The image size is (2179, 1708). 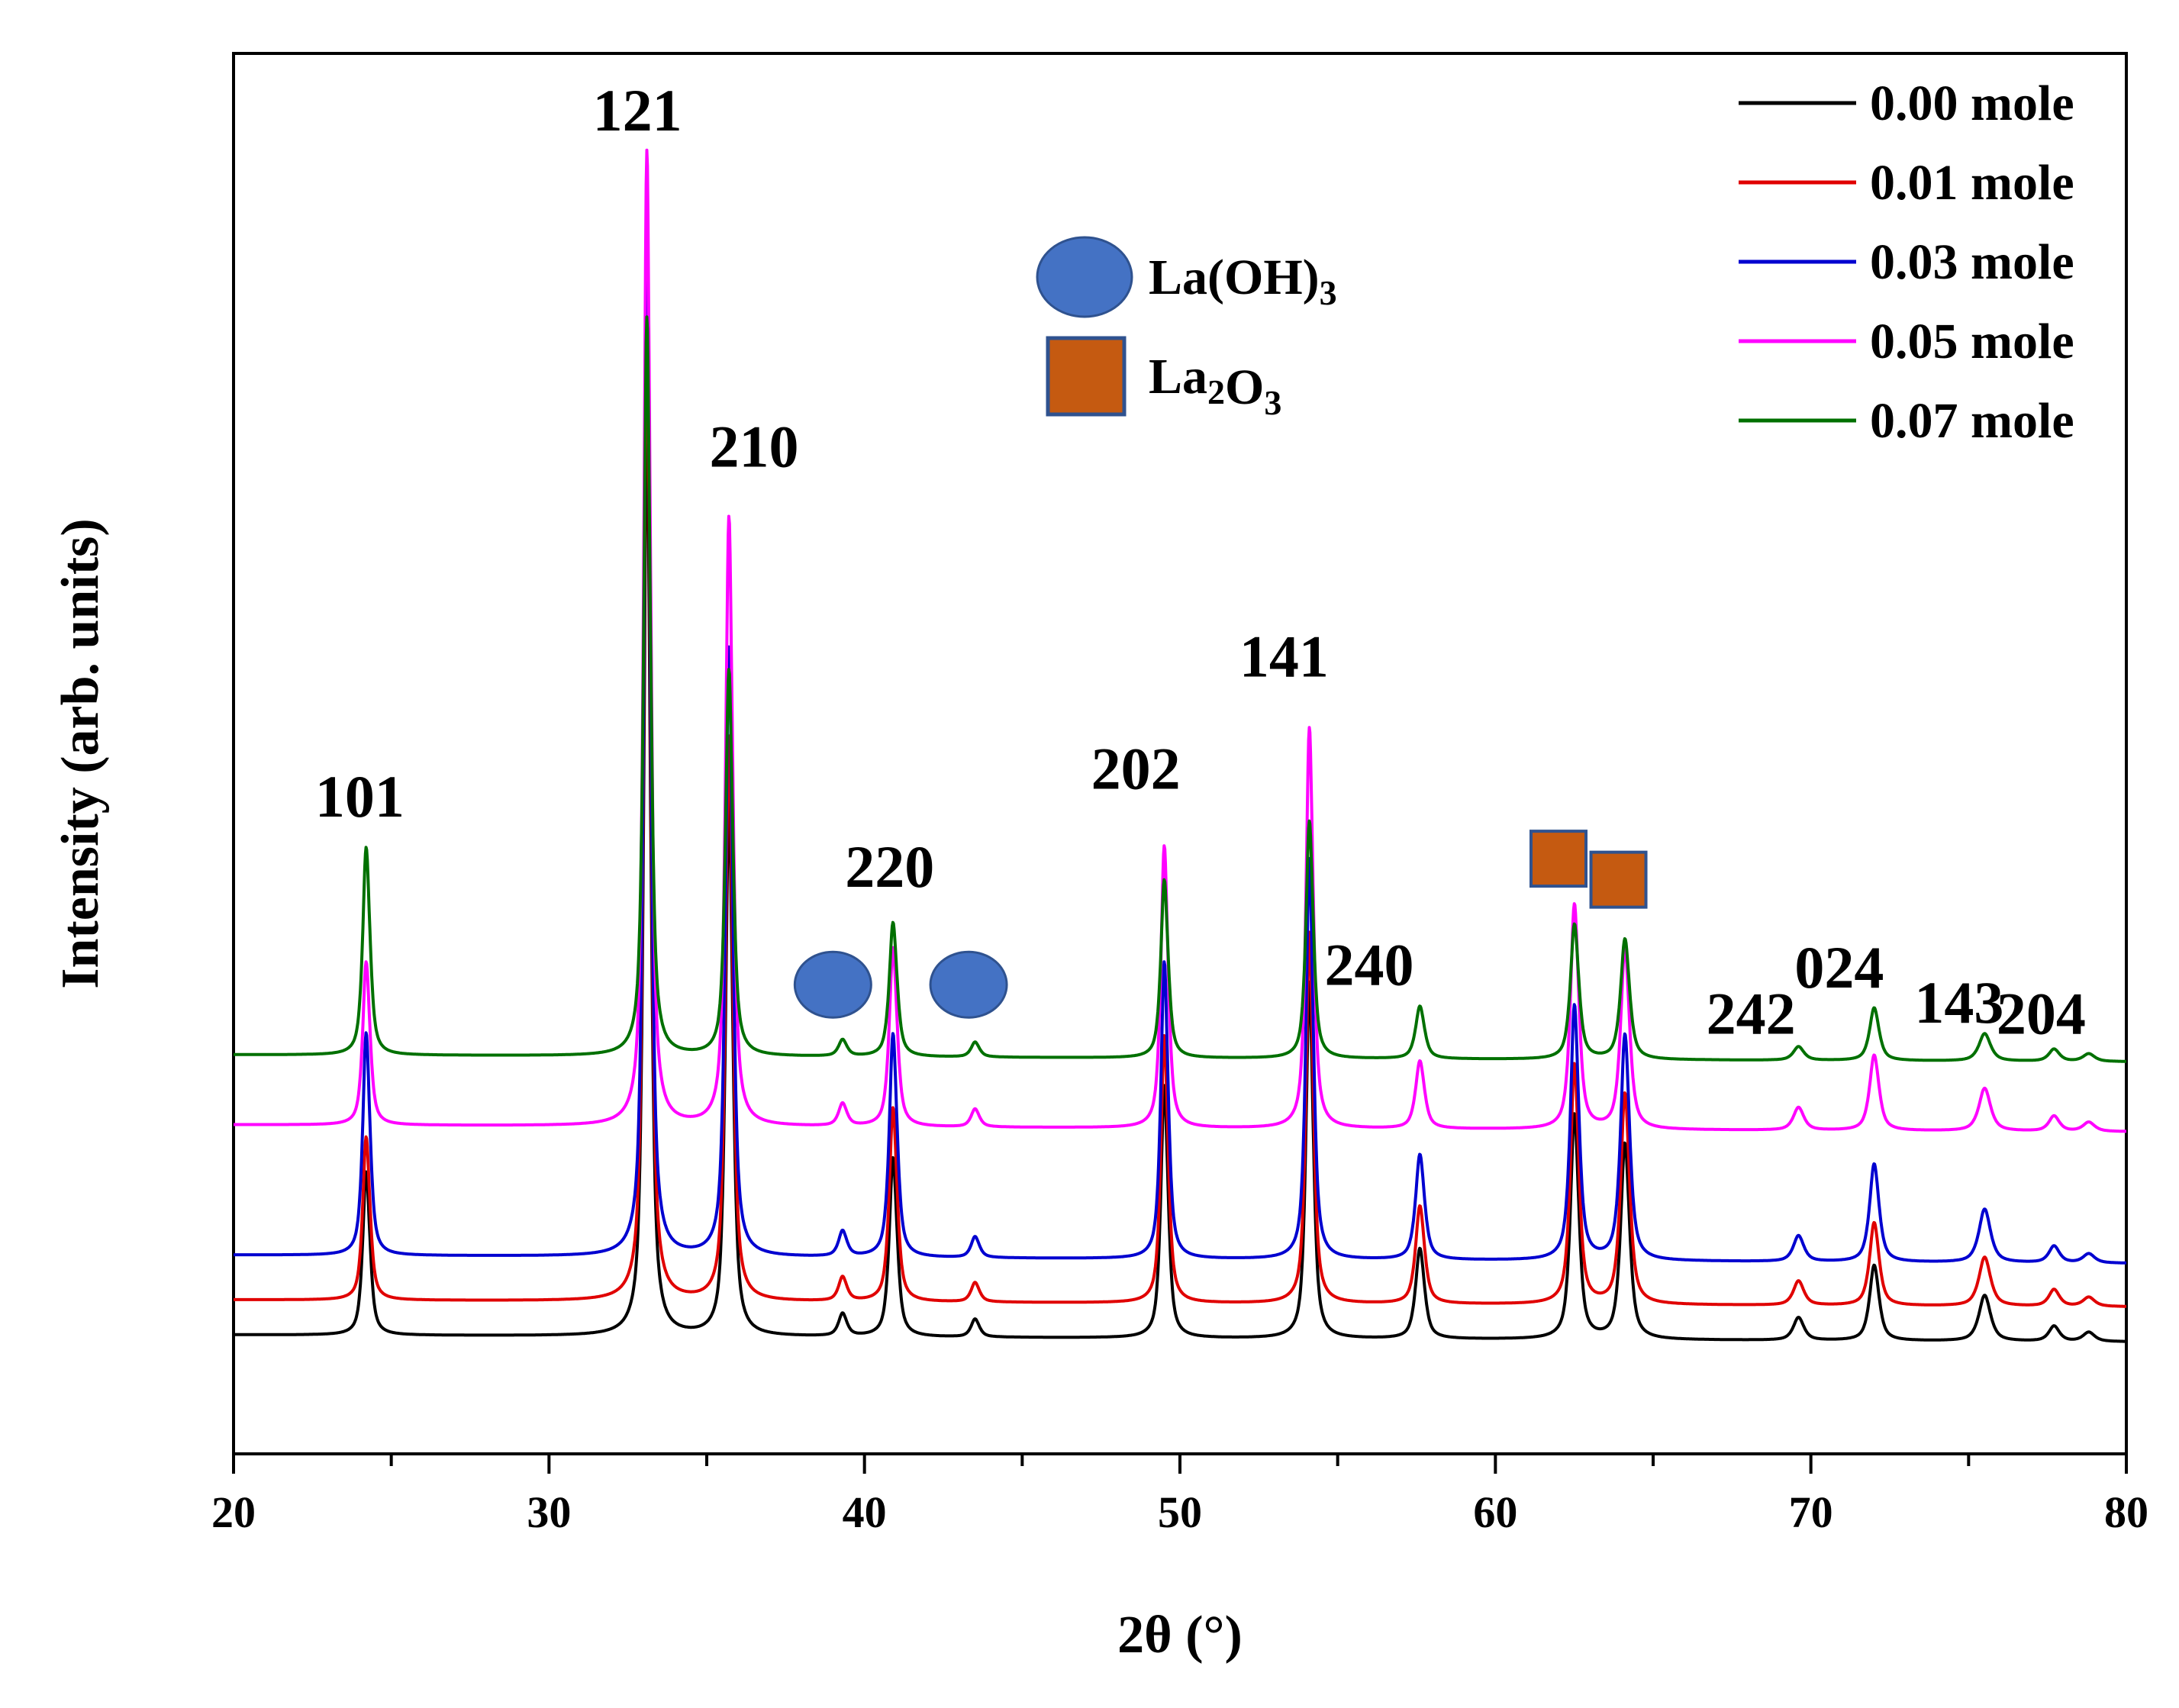 What do you see at coordinates (889, 867) in the screenshot?
I see `peak-label: 220` at bounding box center [889, 867].